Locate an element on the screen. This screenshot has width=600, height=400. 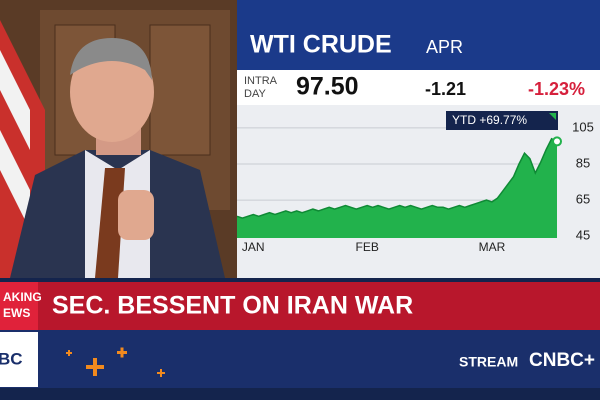
quote-change-pct: -1.23% is located at coordinates (556, 89).